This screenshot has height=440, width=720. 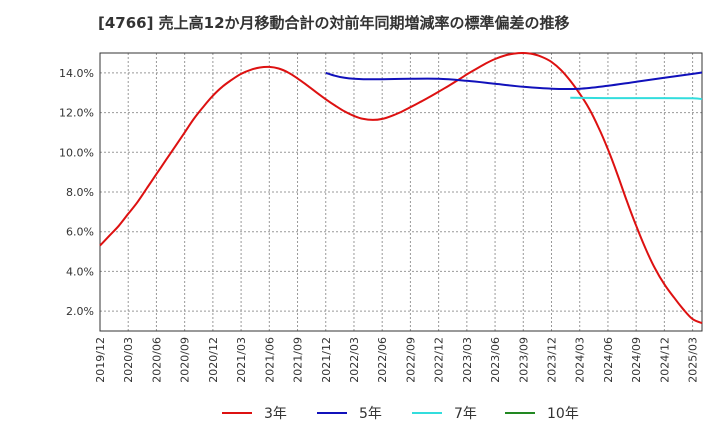 I want to click on x-tick-label: 2022/03, so click(x=354, y=360).